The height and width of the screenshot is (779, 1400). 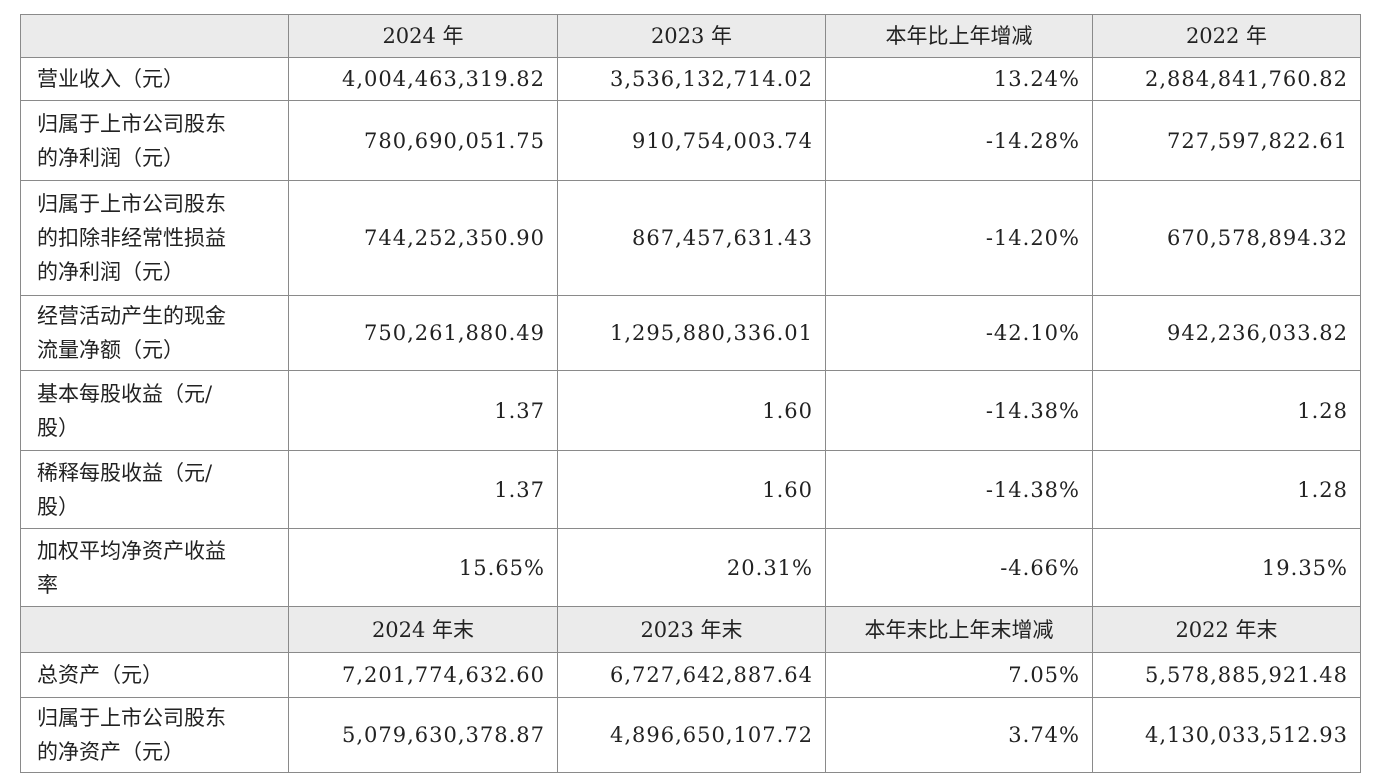 I want to click on label-line: 经营活动产生的现金, so click(x=131, y=316).